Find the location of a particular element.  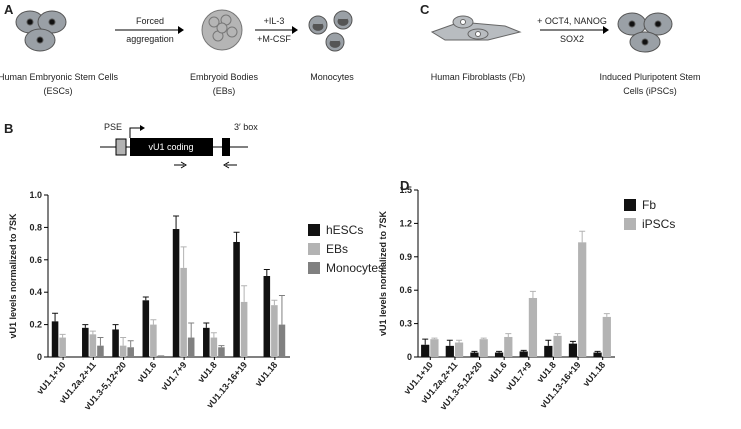

cell-label: Induced Pluripotent Stem is located at coordinates (649, 77).